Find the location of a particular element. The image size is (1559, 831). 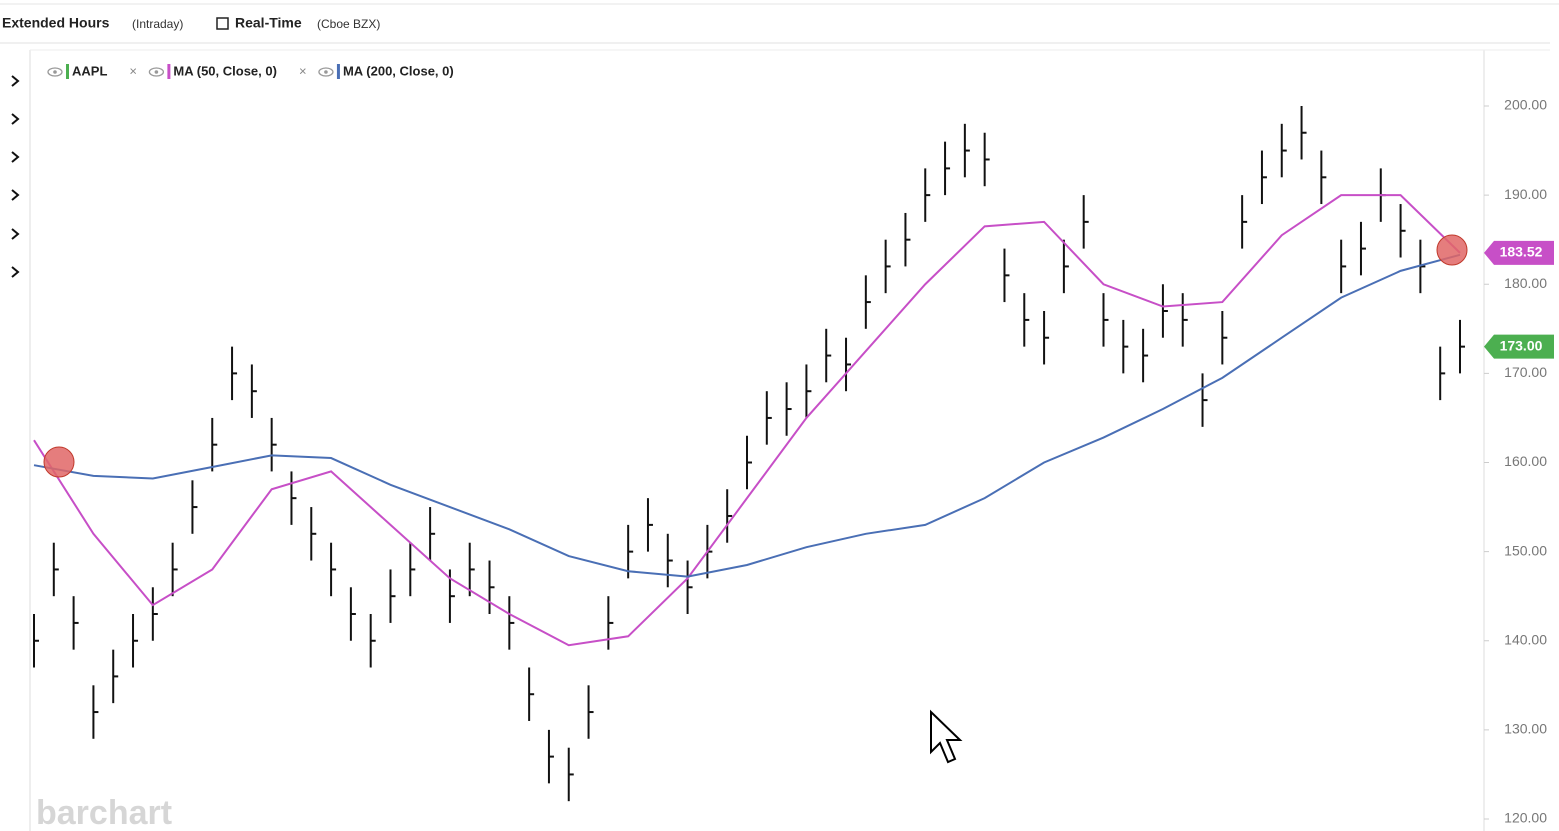

y-tick-label: 140.00 is located at coordinates (1525, 639).